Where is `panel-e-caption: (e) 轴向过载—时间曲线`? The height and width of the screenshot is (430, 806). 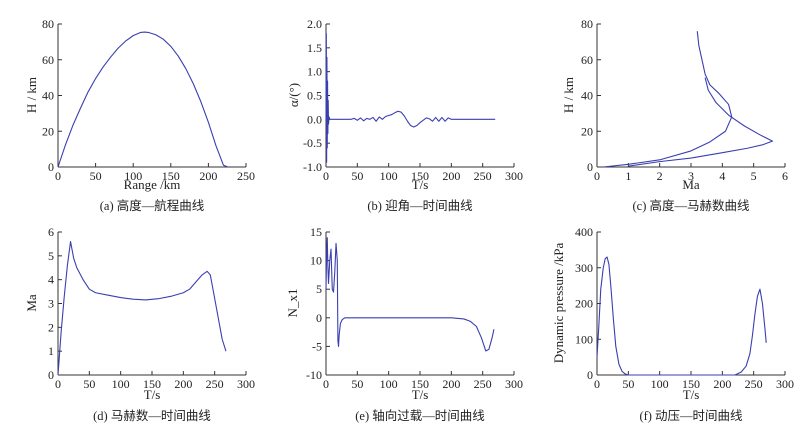 panel-e-caption: (e) 轴向过载—时间曲线 is located at coordinates (420, 415).